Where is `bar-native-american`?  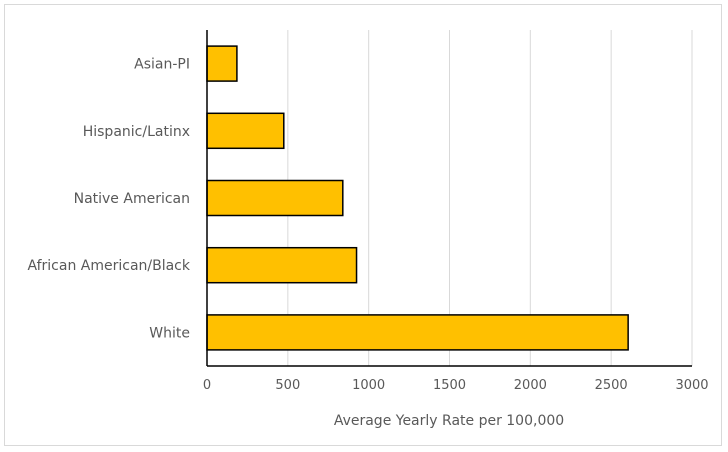 bar-native-american is located at coordinates (275, 198).